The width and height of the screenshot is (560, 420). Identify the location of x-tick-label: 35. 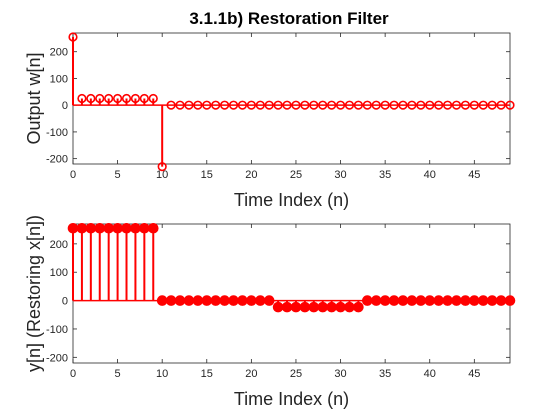
(385, 175).